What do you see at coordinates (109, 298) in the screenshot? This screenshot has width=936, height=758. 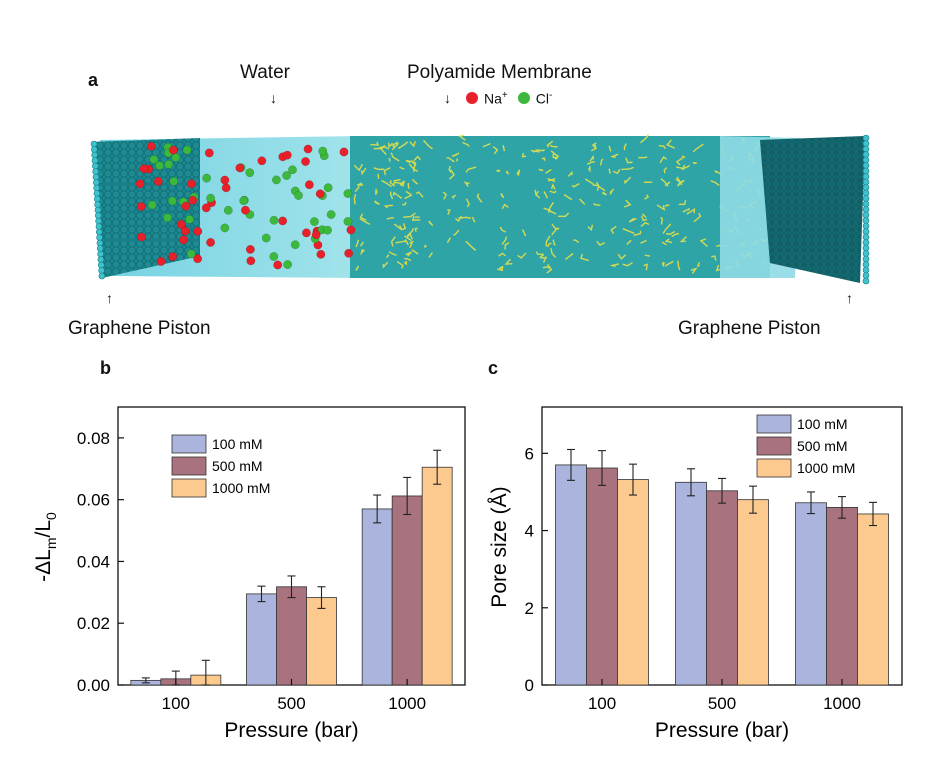 I see `left-piston-arrow-icon: ↑` at bounding box center [109, 298].